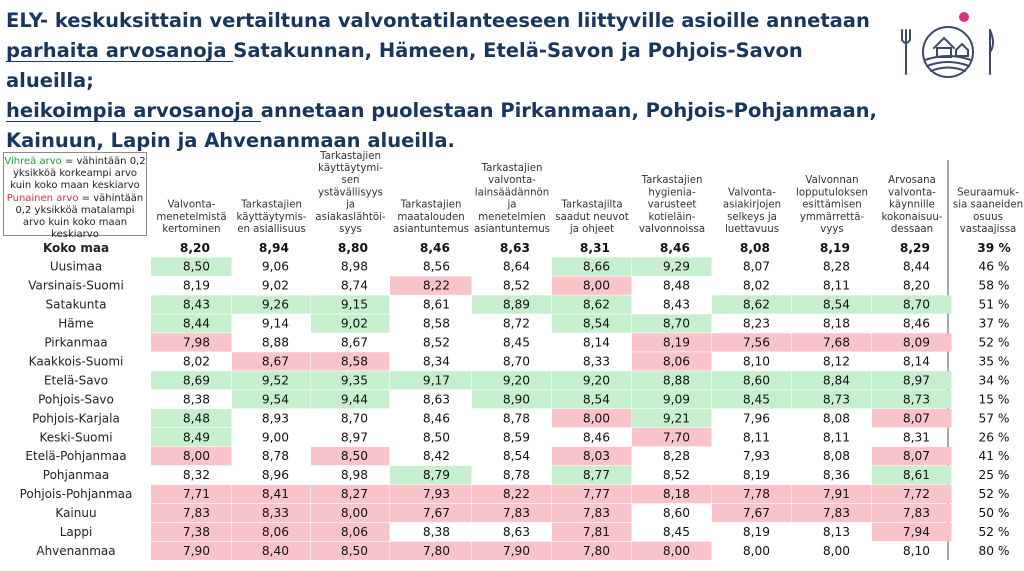  I want to click on cell-value: 7,81, so click(596, 532).